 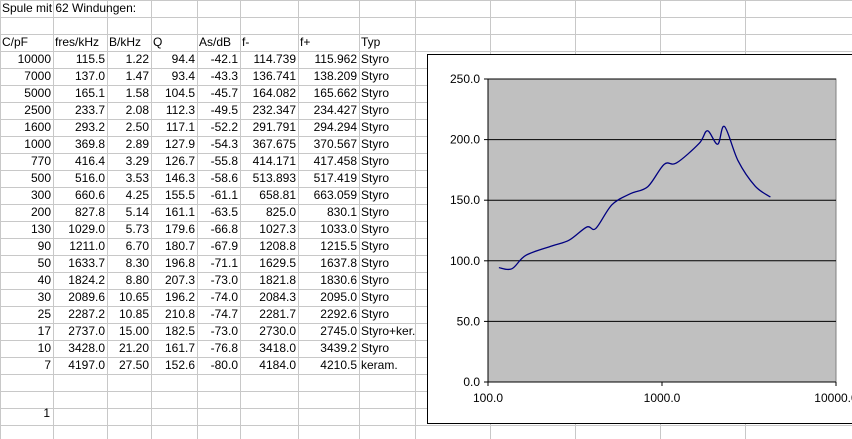 What do you see at coordinates (224, 280) in the screenshot?
I see `cell-as-db: -73.0` at bounding box center [224, 280].